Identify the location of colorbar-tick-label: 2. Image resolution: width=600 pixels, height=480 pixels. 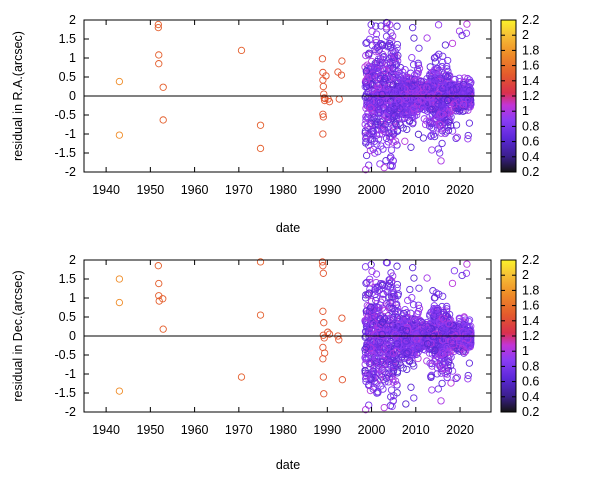
(525, 35).